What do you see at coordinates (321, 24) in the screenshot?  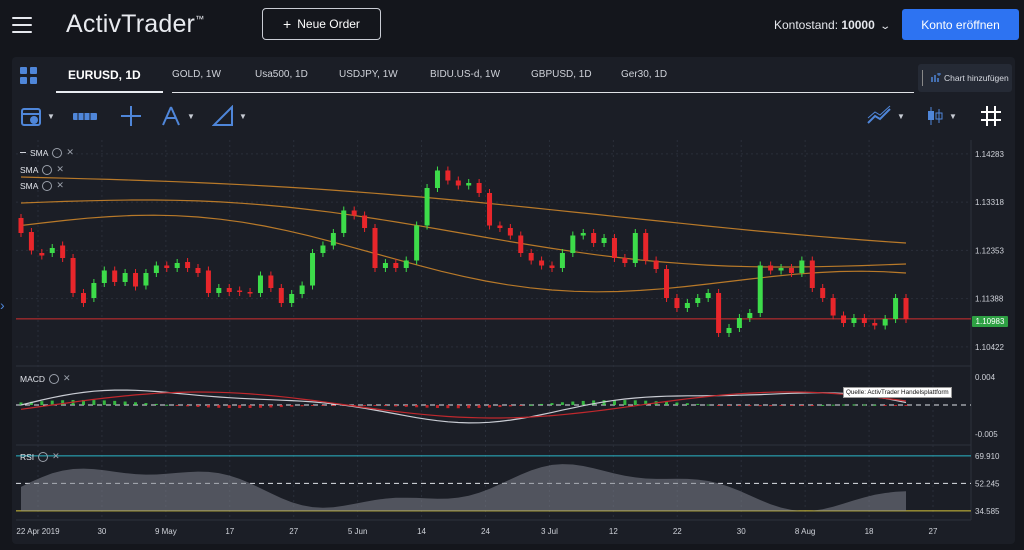 I see `new-order-button: + Neue Order` at bounding box center [321, 24].